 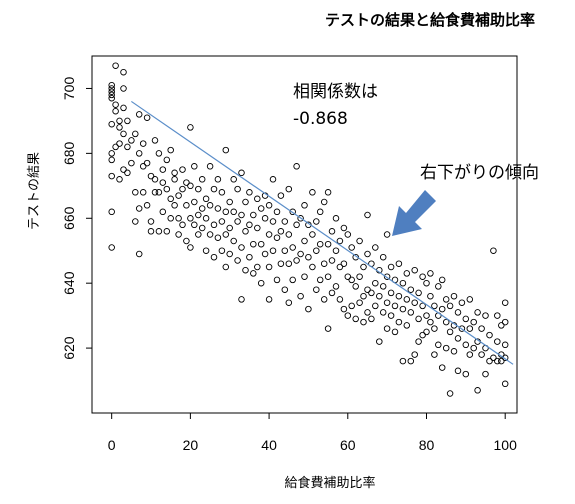 I want to click on trend-label: 右下がりの傾向, so click(x=479, y=173).